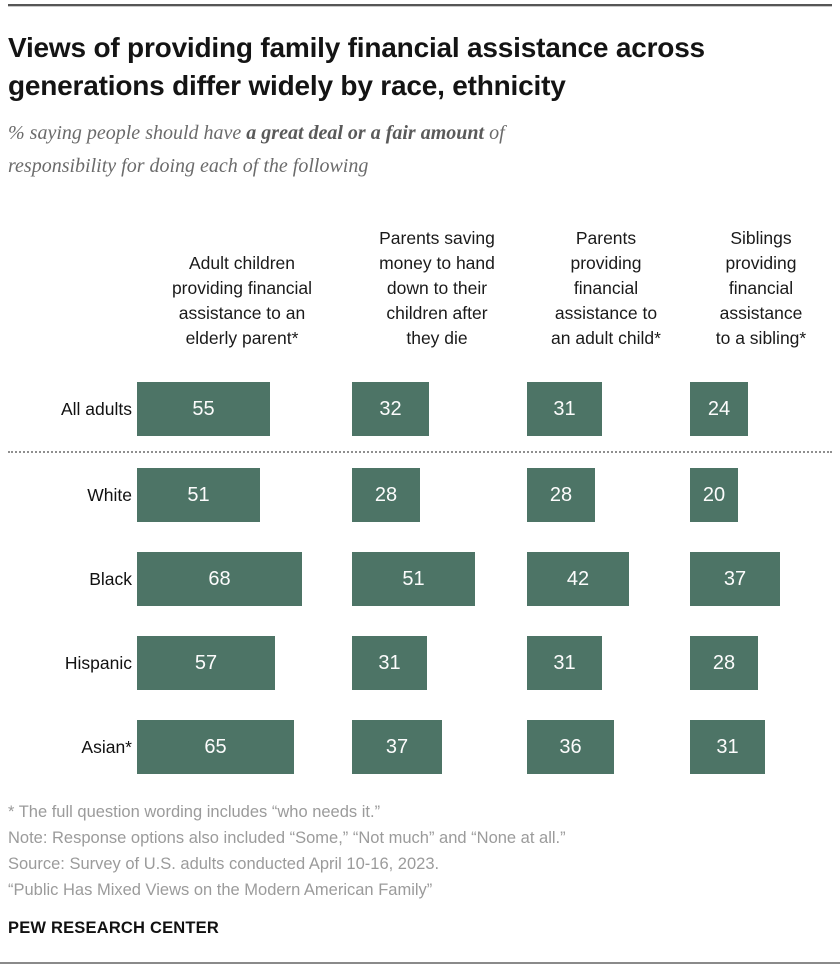 The height and width of the screenshot is (968, 840). I want to click on bar-value: 42, so click(578, 578).